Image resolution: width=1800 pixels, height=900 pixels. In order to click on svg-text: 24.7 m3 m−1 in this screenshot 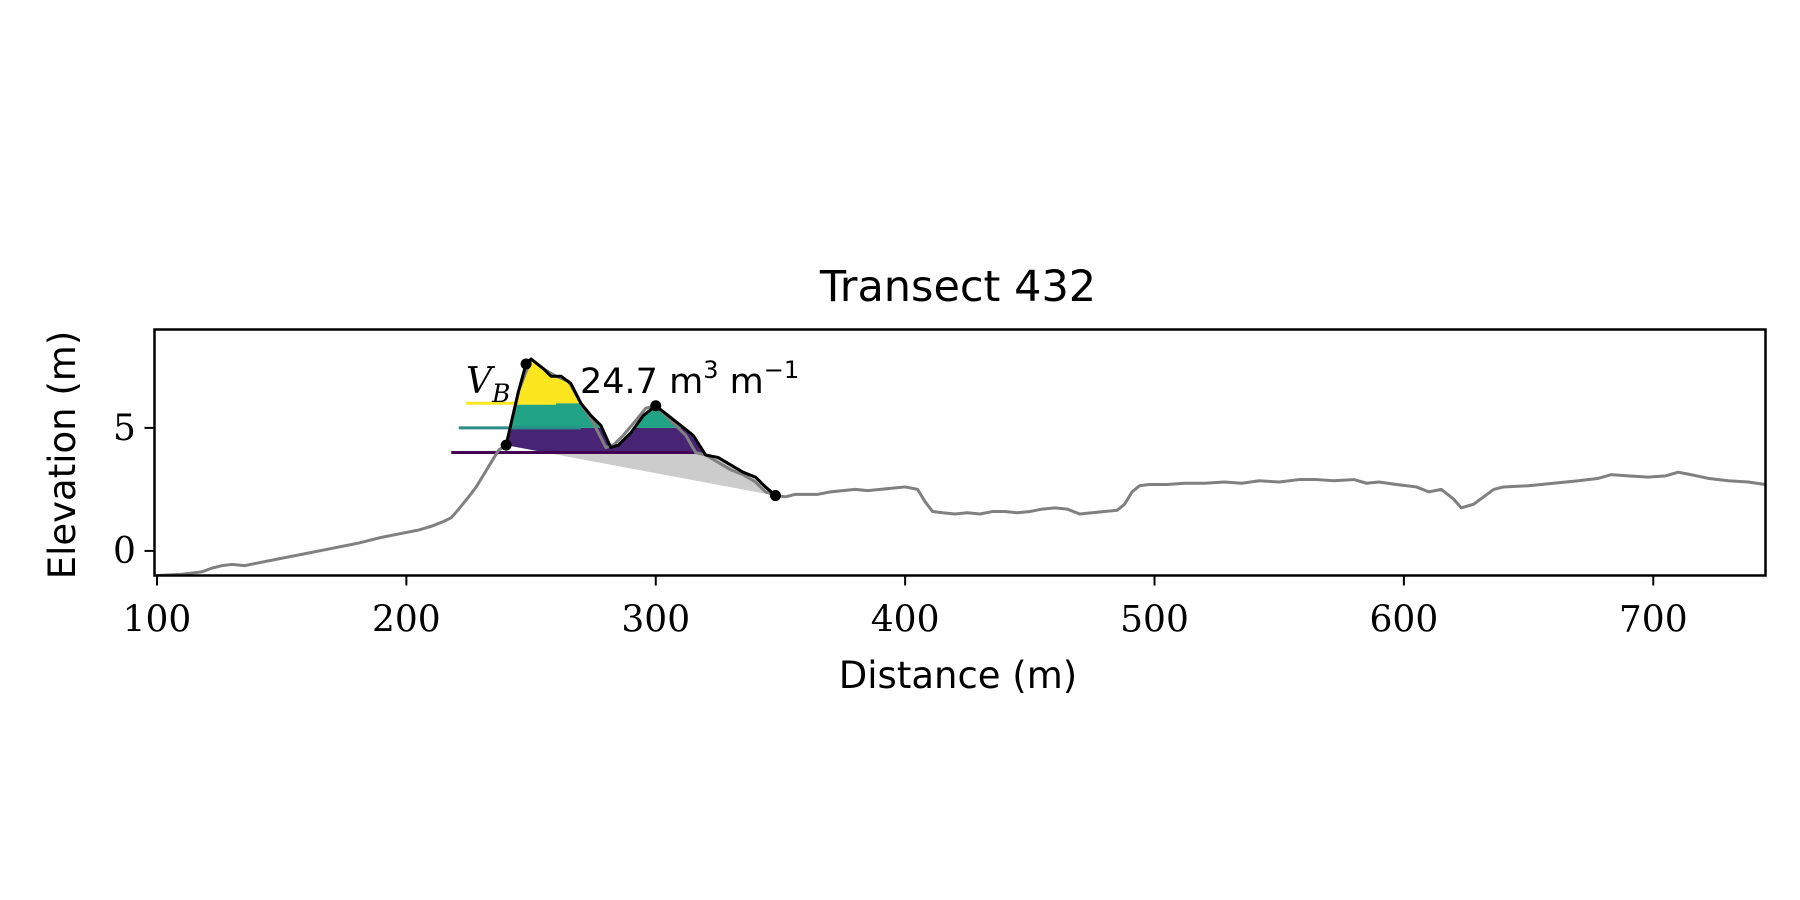, I will do `click(689, 379)`.